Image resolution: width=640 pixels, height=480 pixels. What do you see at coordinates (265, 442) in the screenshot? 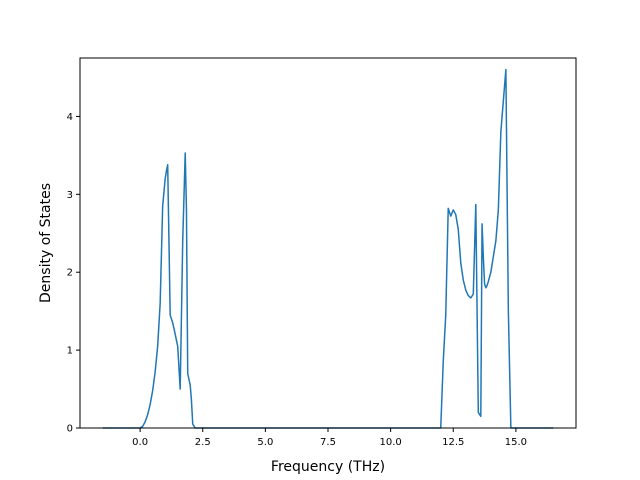
I see `x-tick-label: 5.0` at bounding box center [265, 442].